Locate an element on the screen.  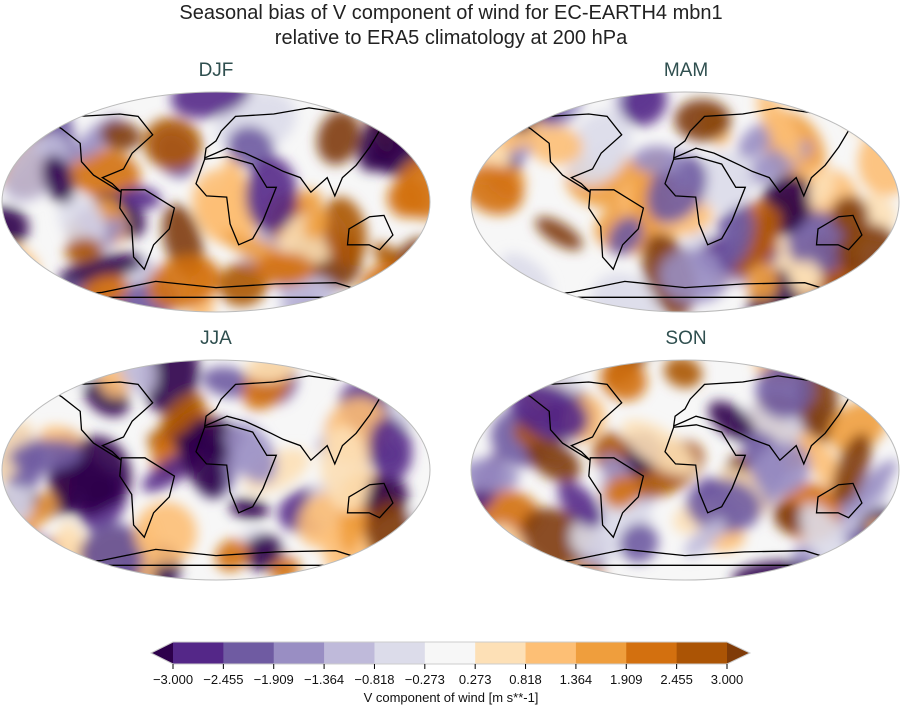
colorbar-extend-low is located at coordinates (162, 653).